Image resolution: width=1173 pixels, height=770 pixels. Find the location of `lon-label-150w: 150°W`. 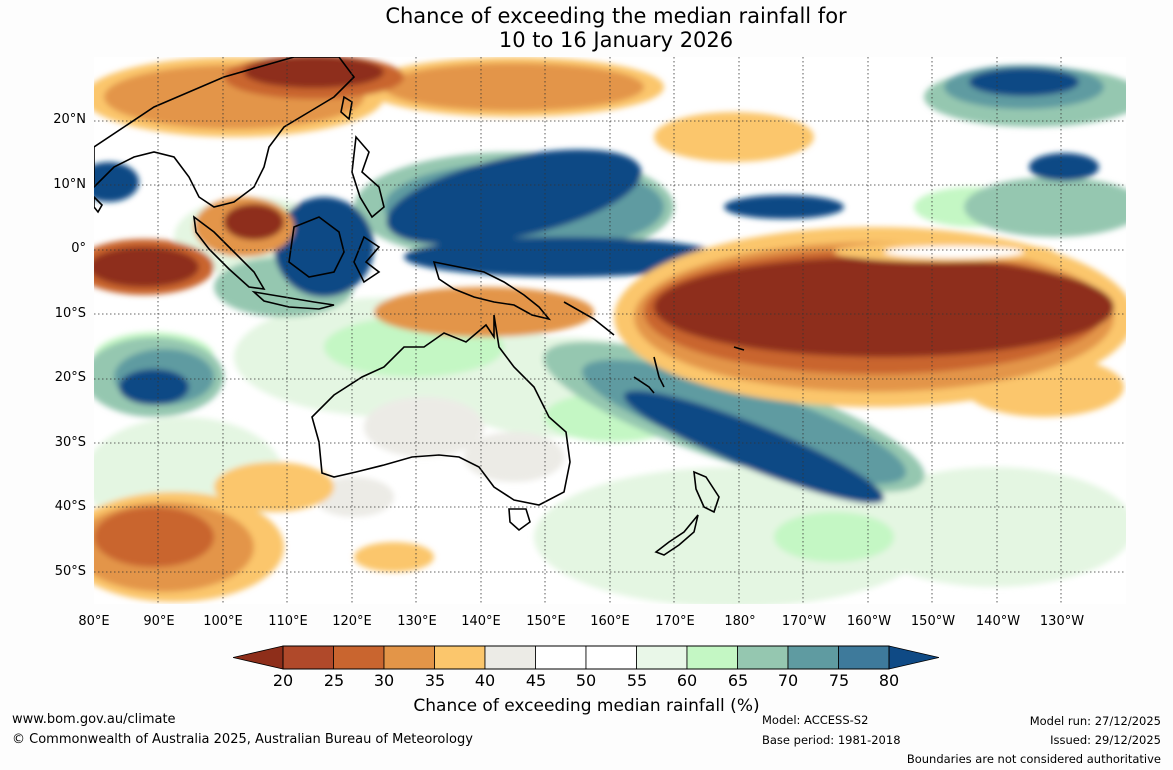

lon-label-150w: 150°W is located at coordinates (933, 621).